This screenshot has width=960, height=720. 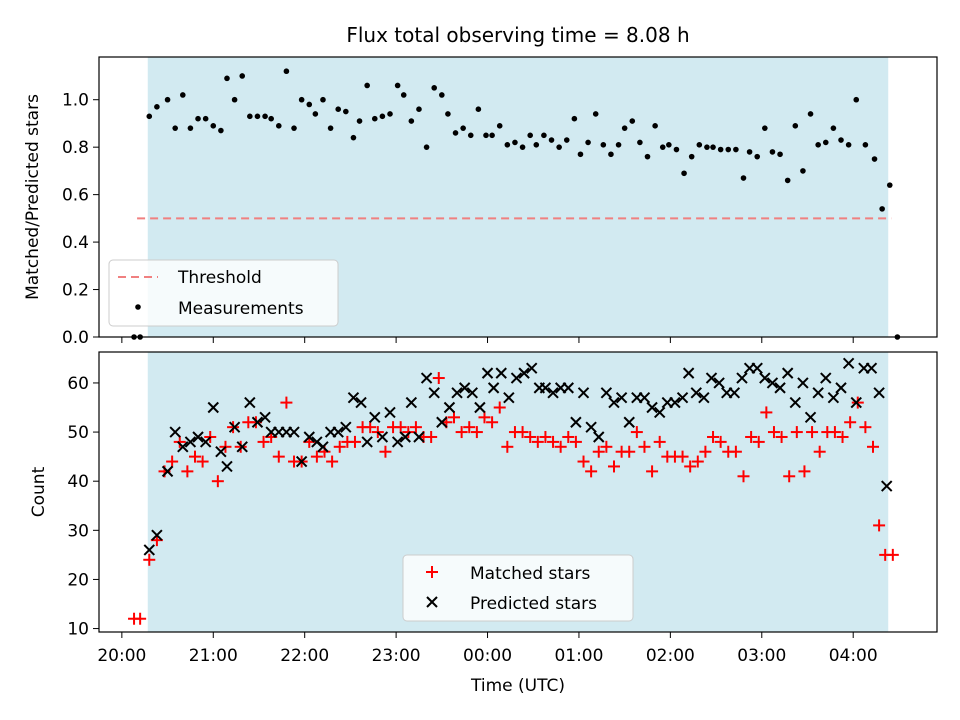 I want to click on y-tick-label: 0.8, so click(x=75, y=148).